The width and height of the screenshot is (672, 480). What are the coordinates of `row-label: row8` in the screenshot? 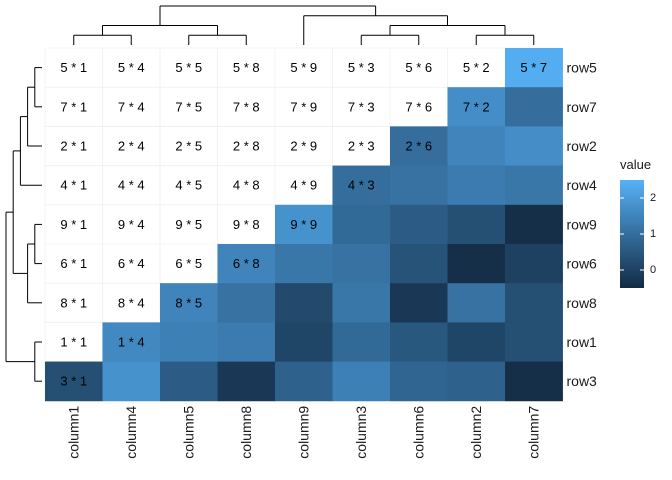 It's located at (582, 303).